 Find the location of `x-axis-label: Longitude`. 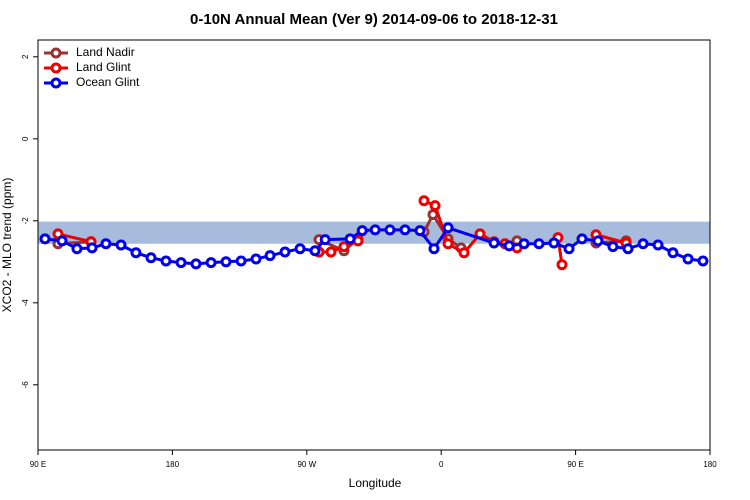

x-axis-label: Longitude is located at coordinates (375, 483).